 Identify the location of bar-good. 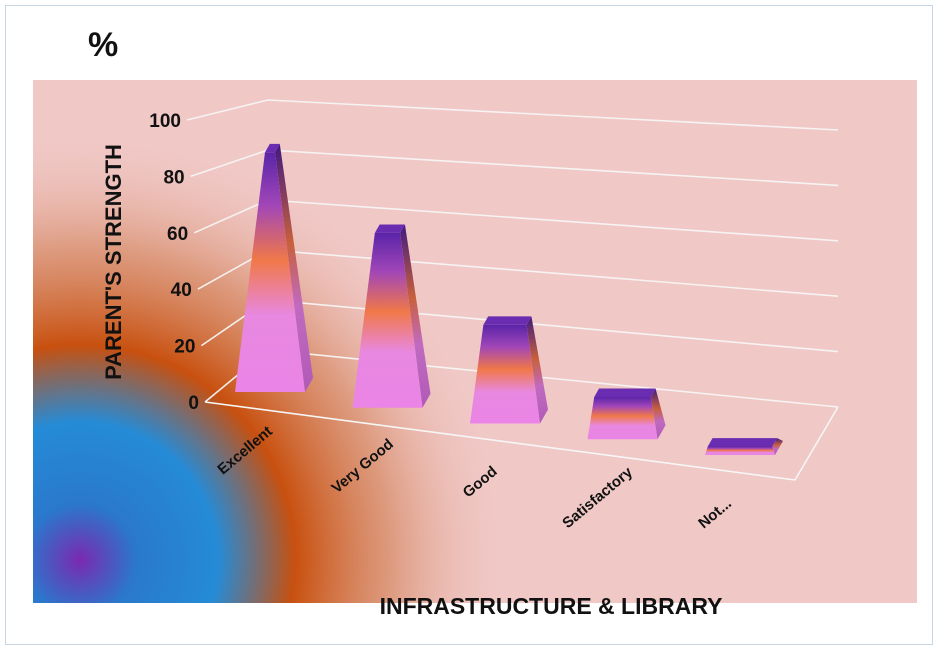
(509, 370).